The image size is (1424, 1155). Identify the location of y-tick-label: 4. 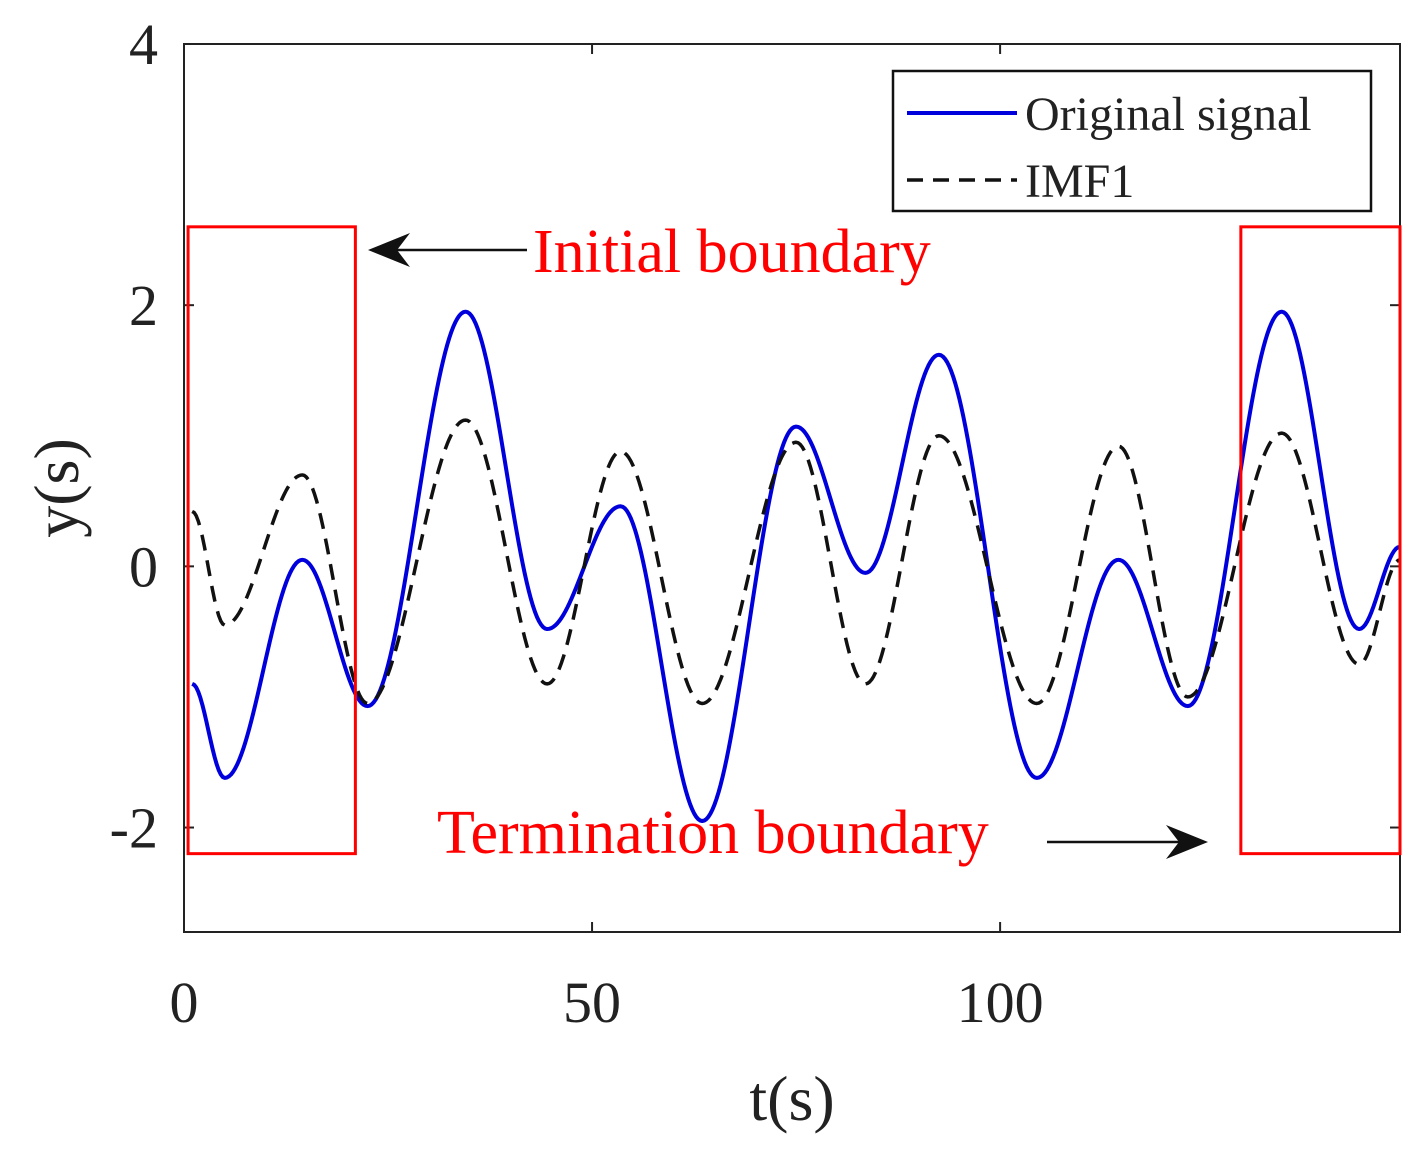
(143, 44).